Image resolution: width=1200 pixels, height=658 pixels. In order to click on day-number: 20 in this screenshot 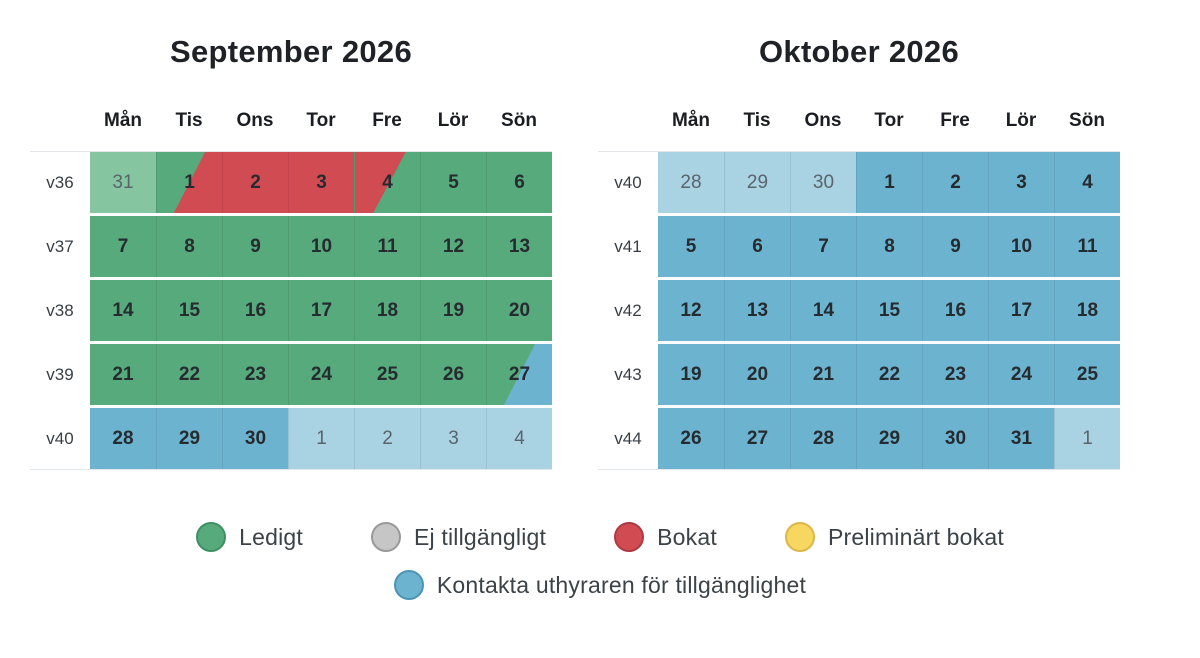, I will do `click(519, 310)`.